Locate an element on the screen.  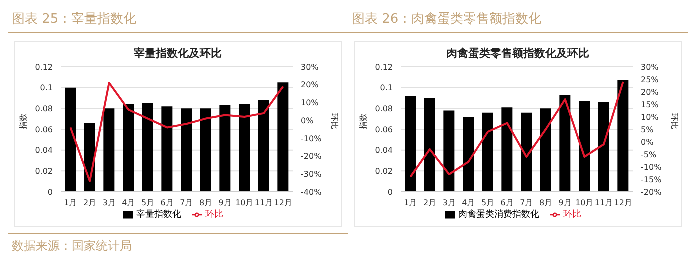
legend-label: 肉禽蛋类消费指数化 is located at coordinates (499, 215).